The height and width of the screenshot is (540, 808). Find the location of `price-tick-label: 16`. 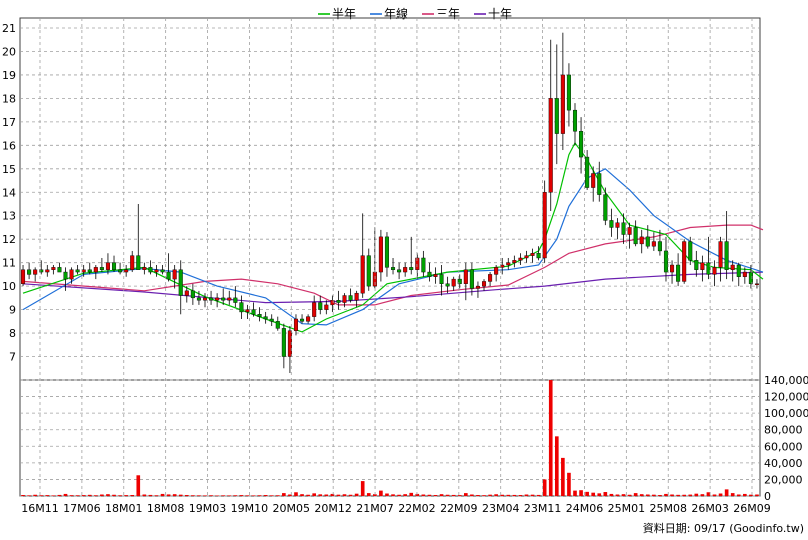

price-tick-label: 16 is located at coordinates (9, 145).